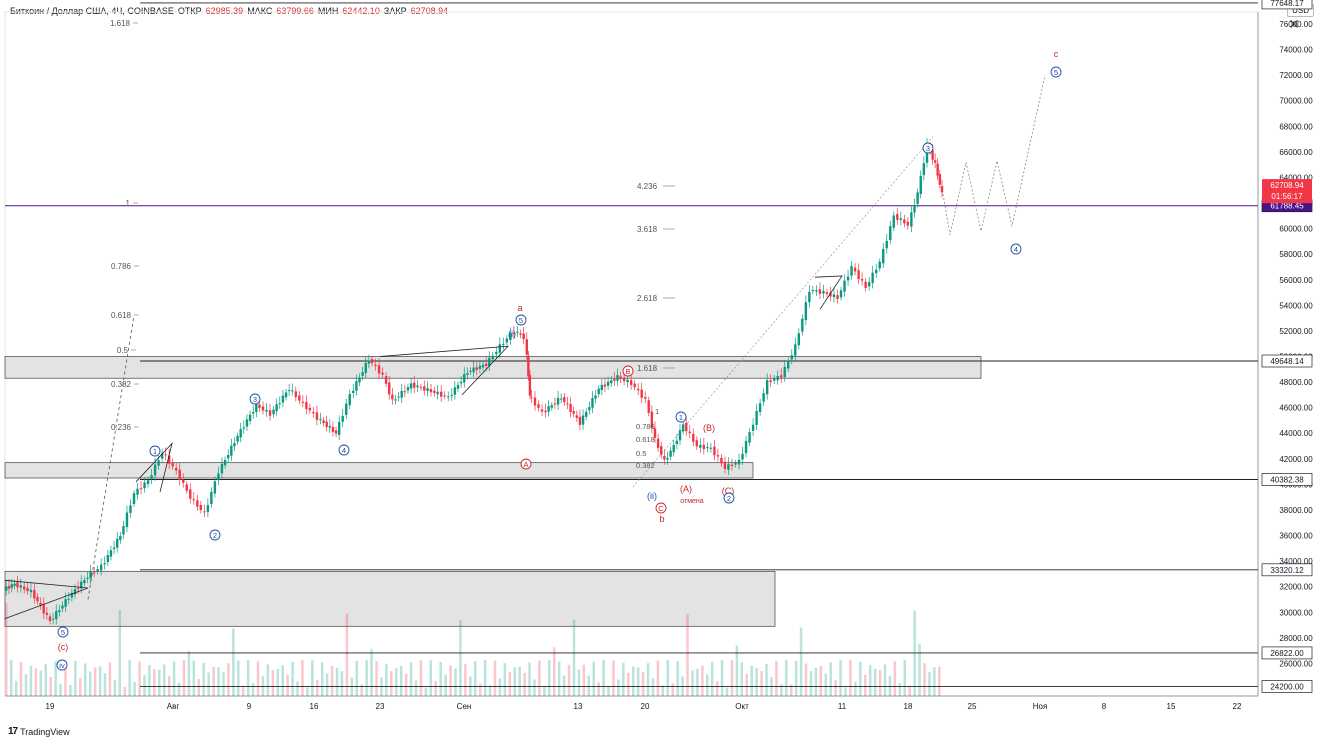  I want to click on wave-label: B, so click(627, 371).